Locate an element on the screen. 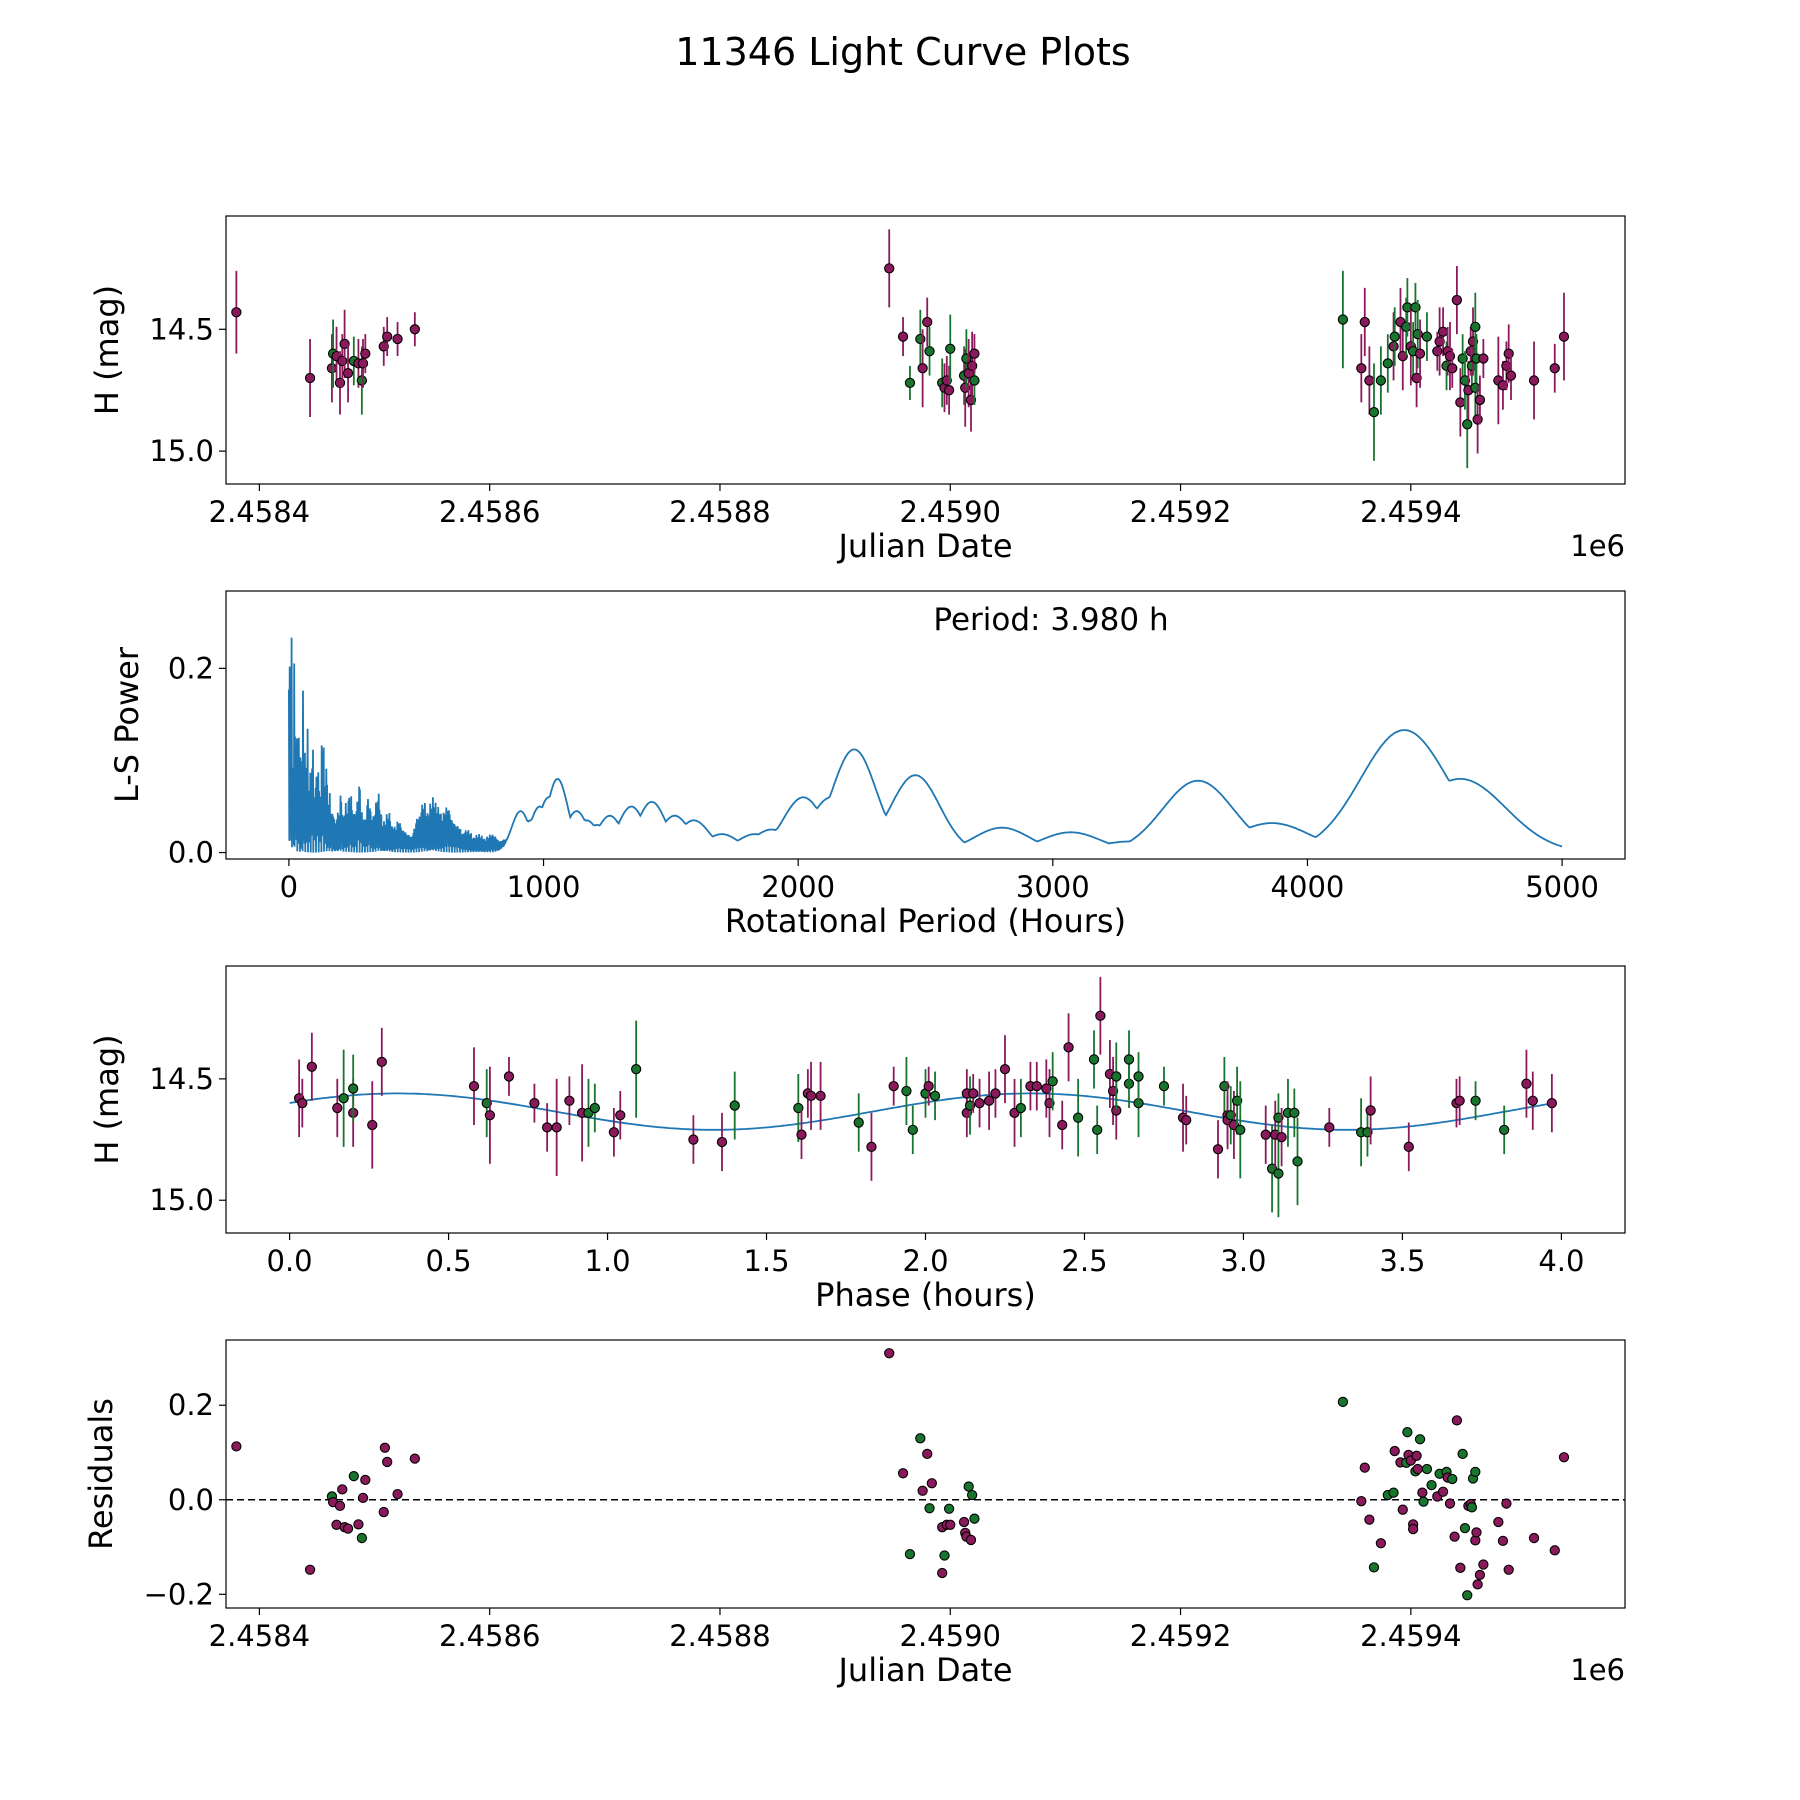 Image resolution: width=1800 pixels, height=1800 pixels. x-tick-label: 4000 is located at coordinates (1308, 887).